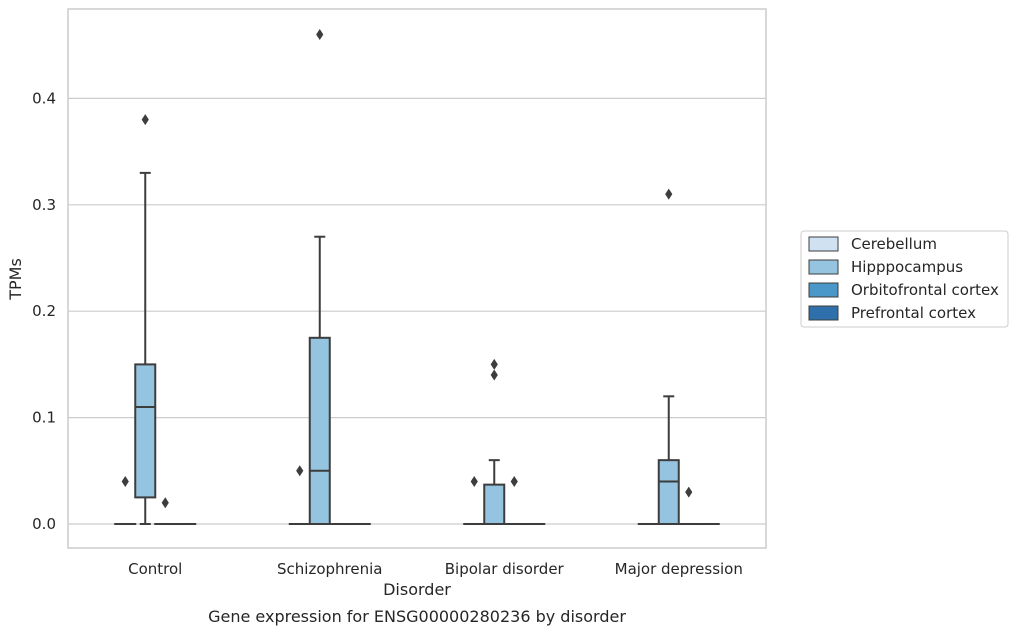  Describe the element at coordinates (417, 589) in the screenshot. I see `x-axis-title: Disorder` at that location.